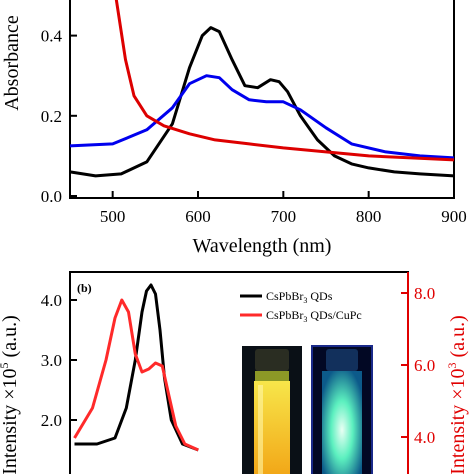  I want to click on panel-b-right-axis-title-unit: (a.u.), so click(458, 338).